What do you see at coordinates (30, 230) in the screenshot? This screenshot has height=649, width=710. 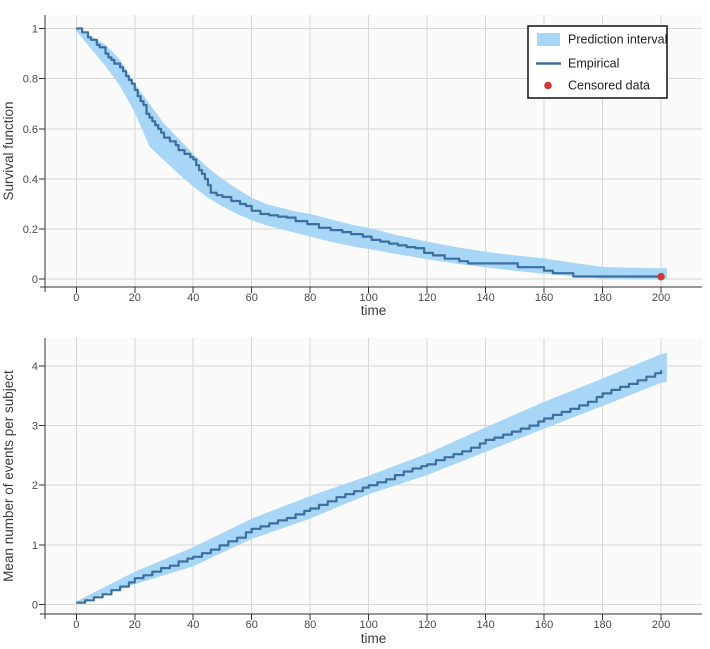 I see `y-tick-label: 0.2` at bounding box center [30, 230].